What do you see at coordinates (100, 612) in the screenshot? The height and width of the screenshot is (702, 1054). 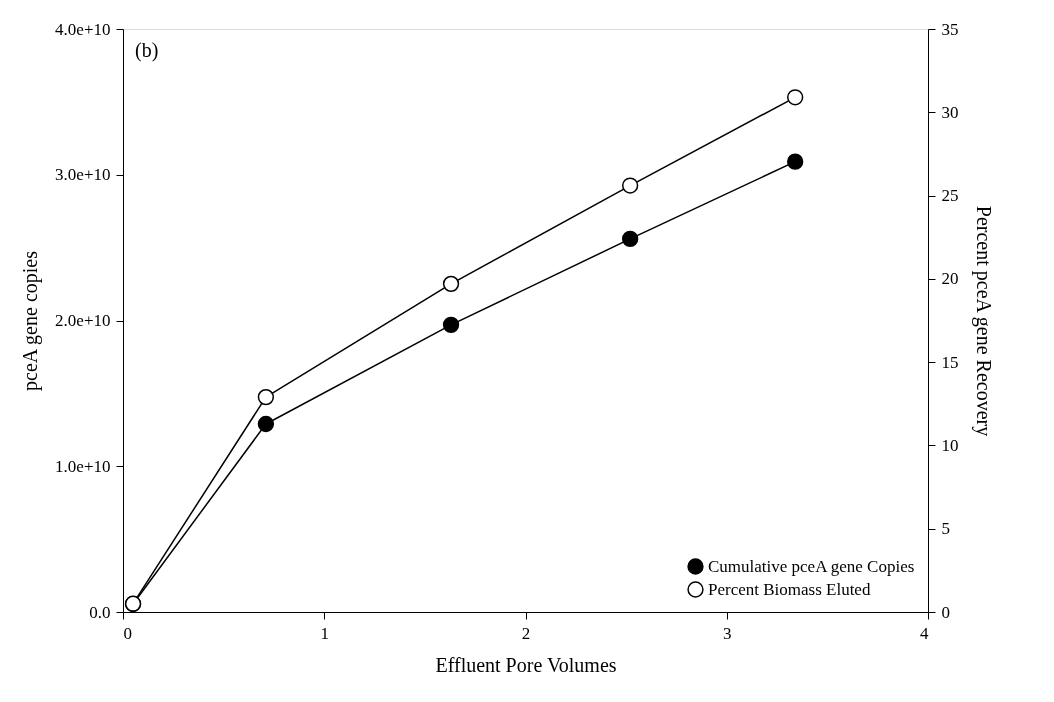 I see `y-tick-label: 0.0` at bounding box center [100, 612].